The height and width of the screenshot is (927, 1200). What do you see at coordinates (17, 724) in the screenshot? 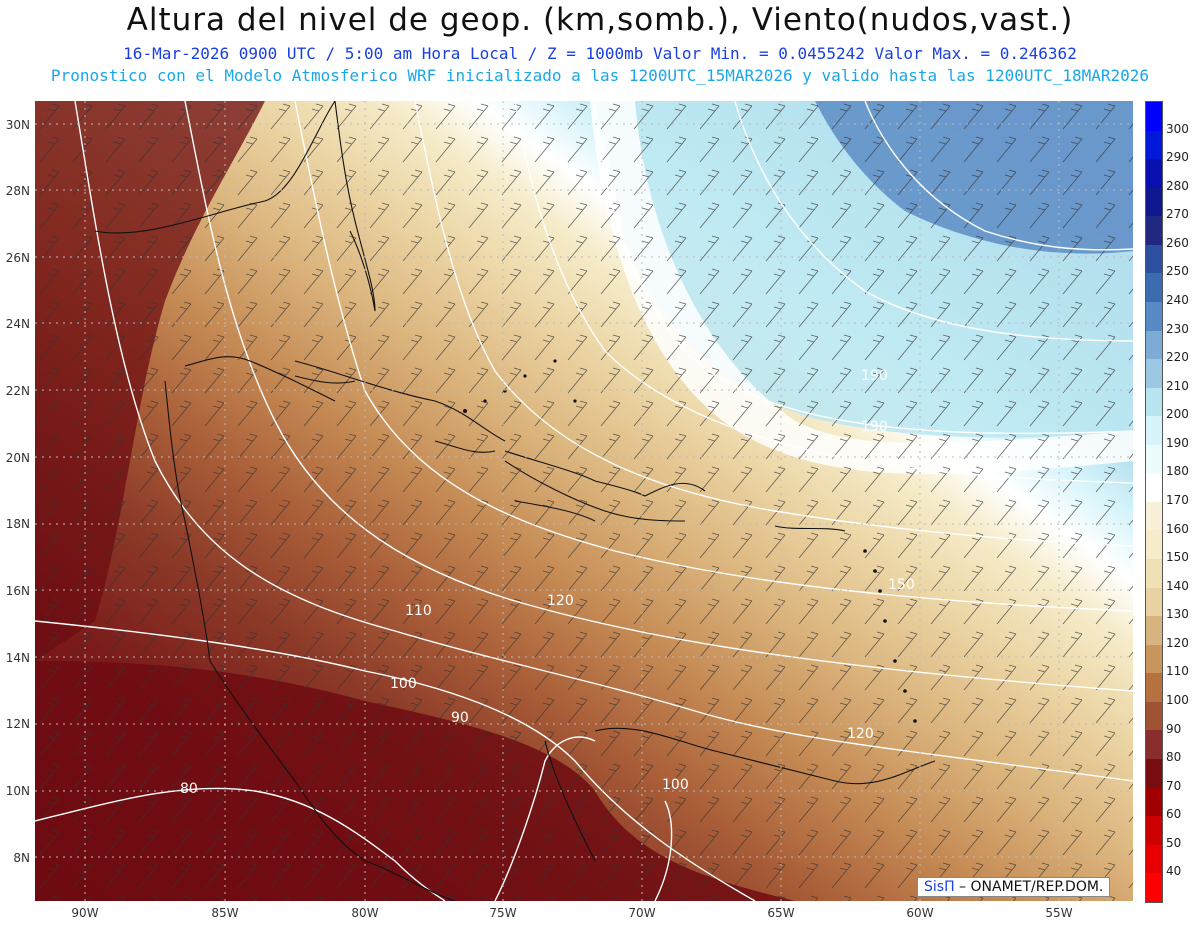
I see `lat-label: 12N` at bounding box center [17, 724].